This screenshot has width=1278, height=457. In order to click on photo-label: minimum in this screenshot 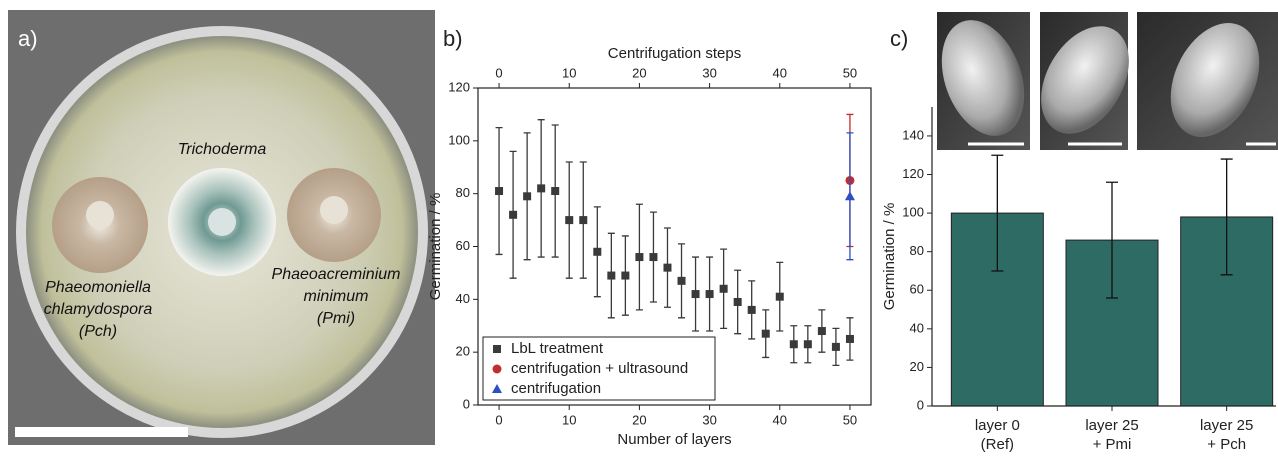, I will do `click(336, 296)`.